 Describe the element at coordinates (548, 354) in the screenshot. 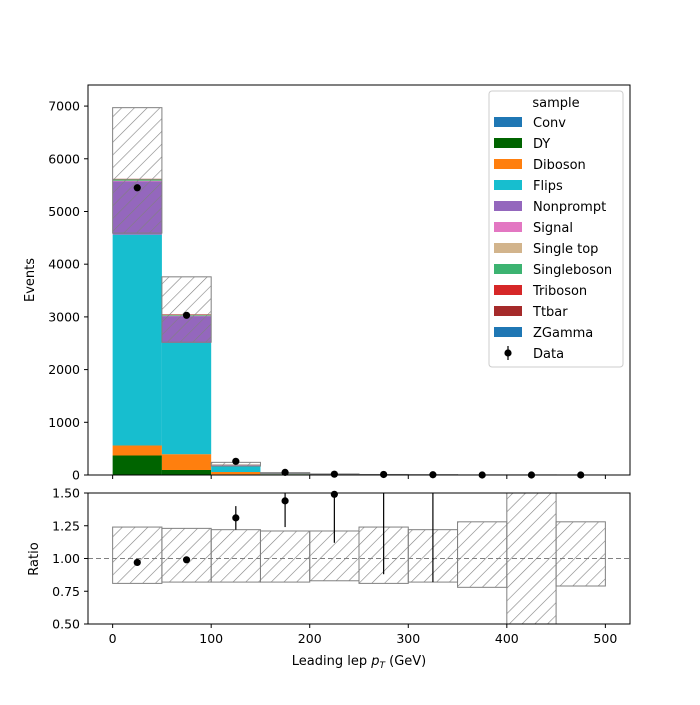

I see `legend-label-data: Data` at that location.